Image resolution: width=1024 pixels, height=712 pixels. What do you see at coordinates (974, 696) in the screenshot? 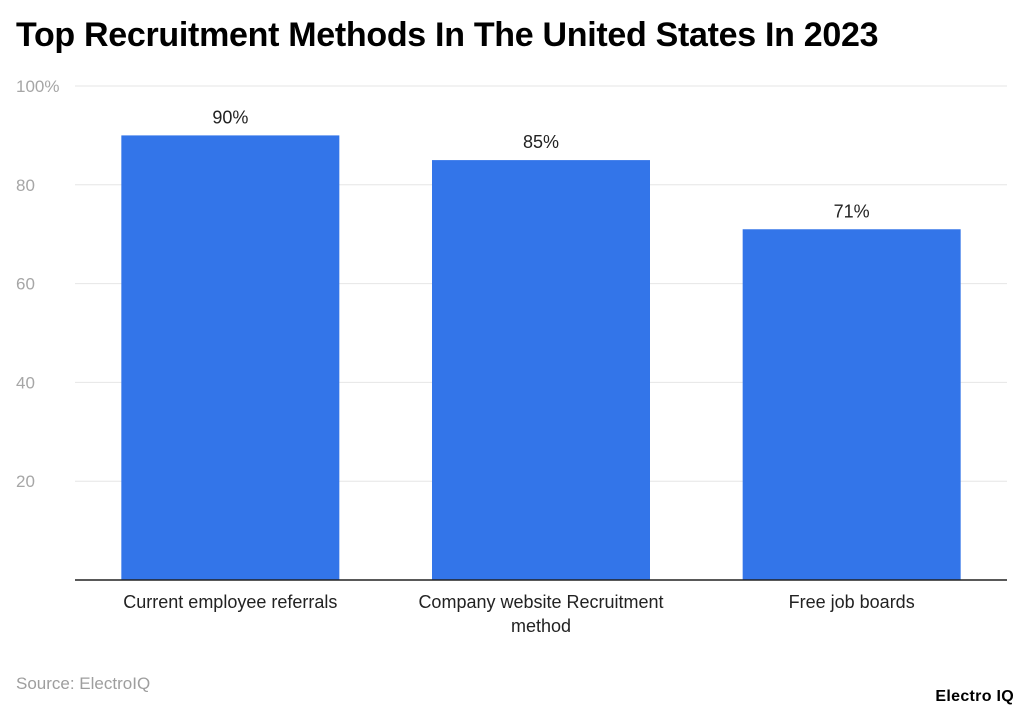
I see `electroiq-logo: Electro IQ` at bounding box center [974, 696].